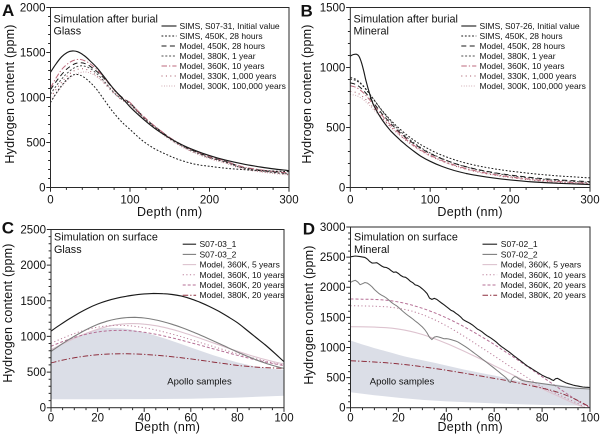  Describe the element at coordinates (218, 244) in the screenshot. I see `svg-text: S07-03_1` at that location.